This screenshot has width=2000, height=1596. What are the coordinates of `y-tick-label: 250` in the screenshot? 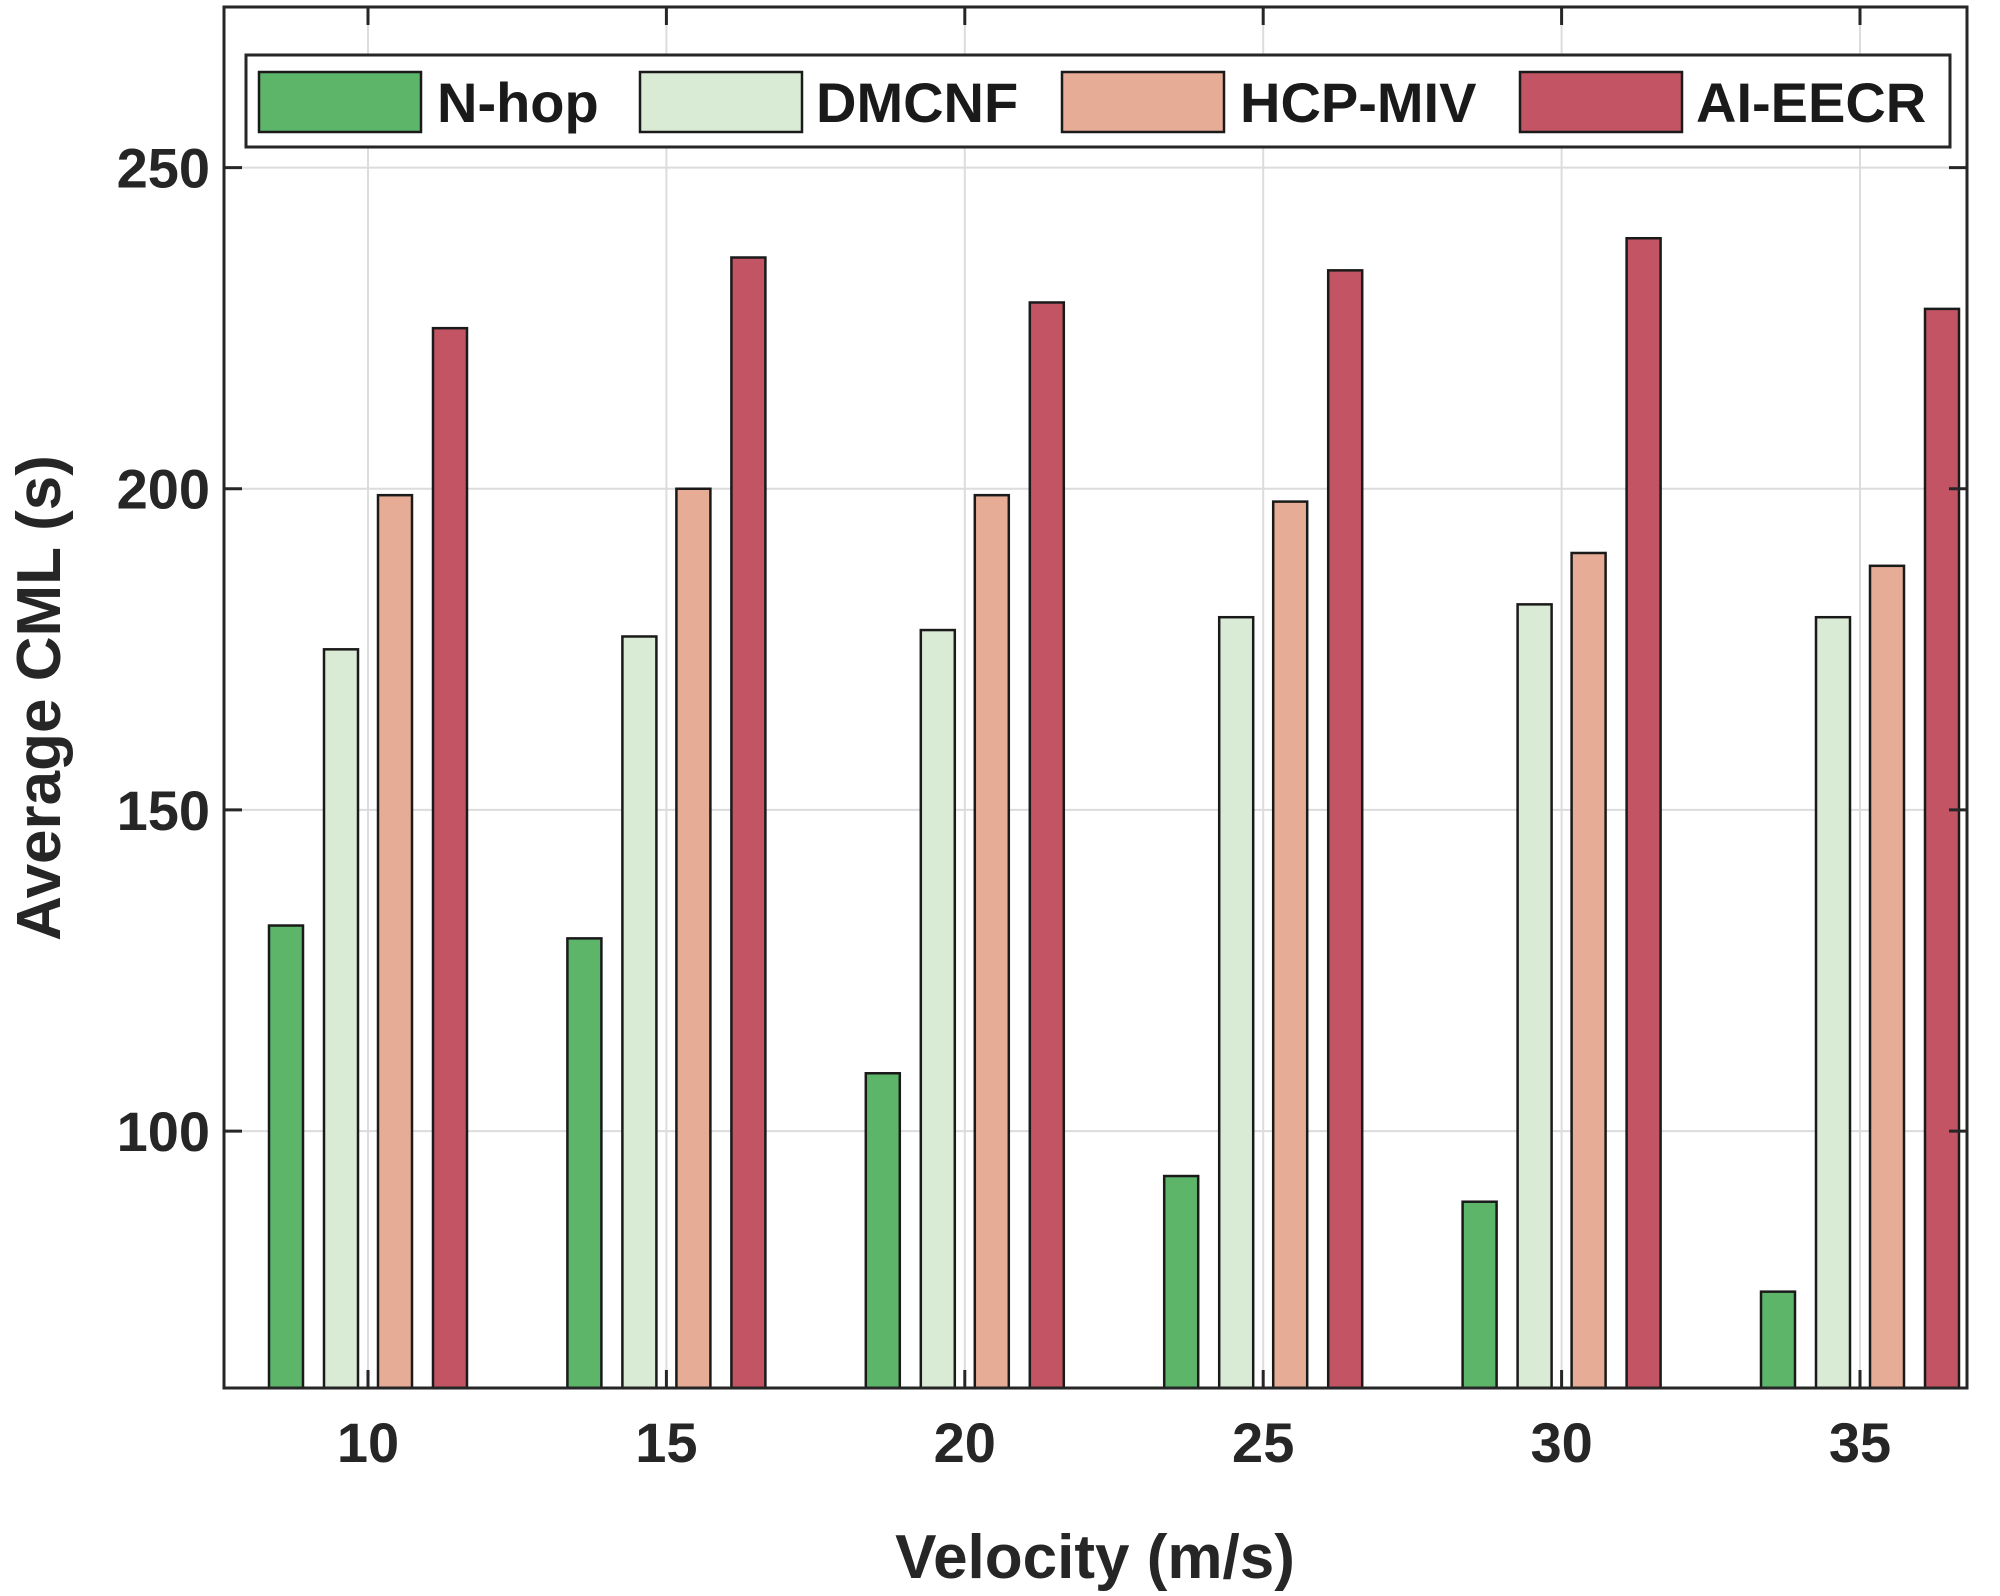 It's located at (163, 168).